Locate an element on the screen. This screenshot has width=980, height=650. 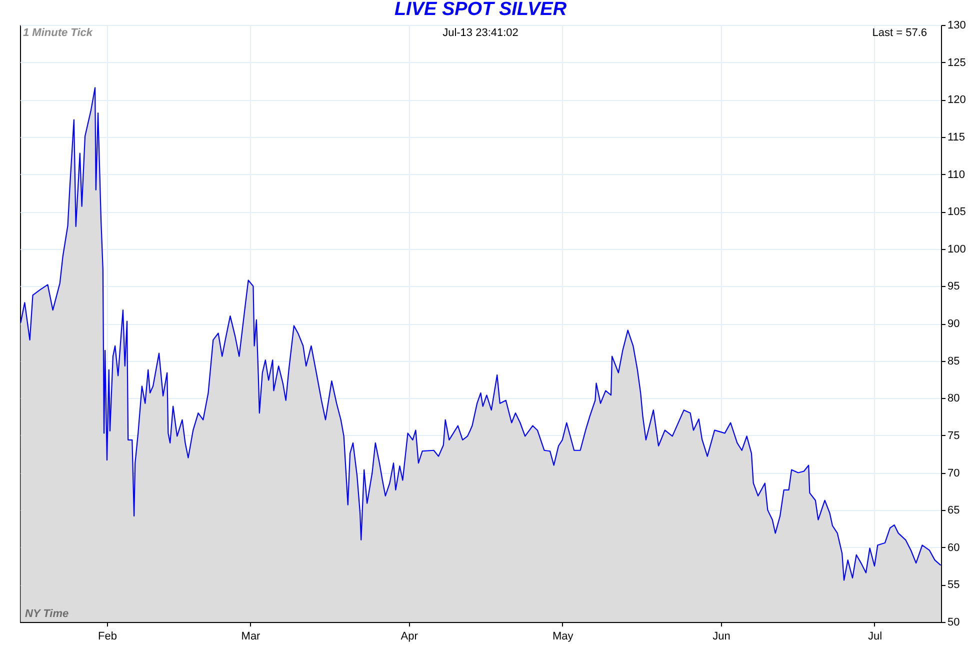
y-tick-label: 70 is located at coordinates (954, 473).